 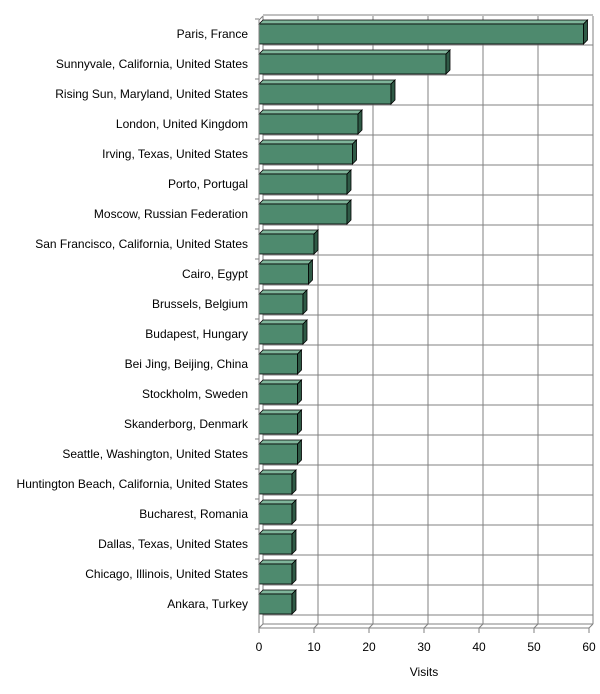 What do you see at coordinates (166, 574) in the screenshot?
I see `category-label: Chicago, Illinois, United States` at bounding box center [166, 574].